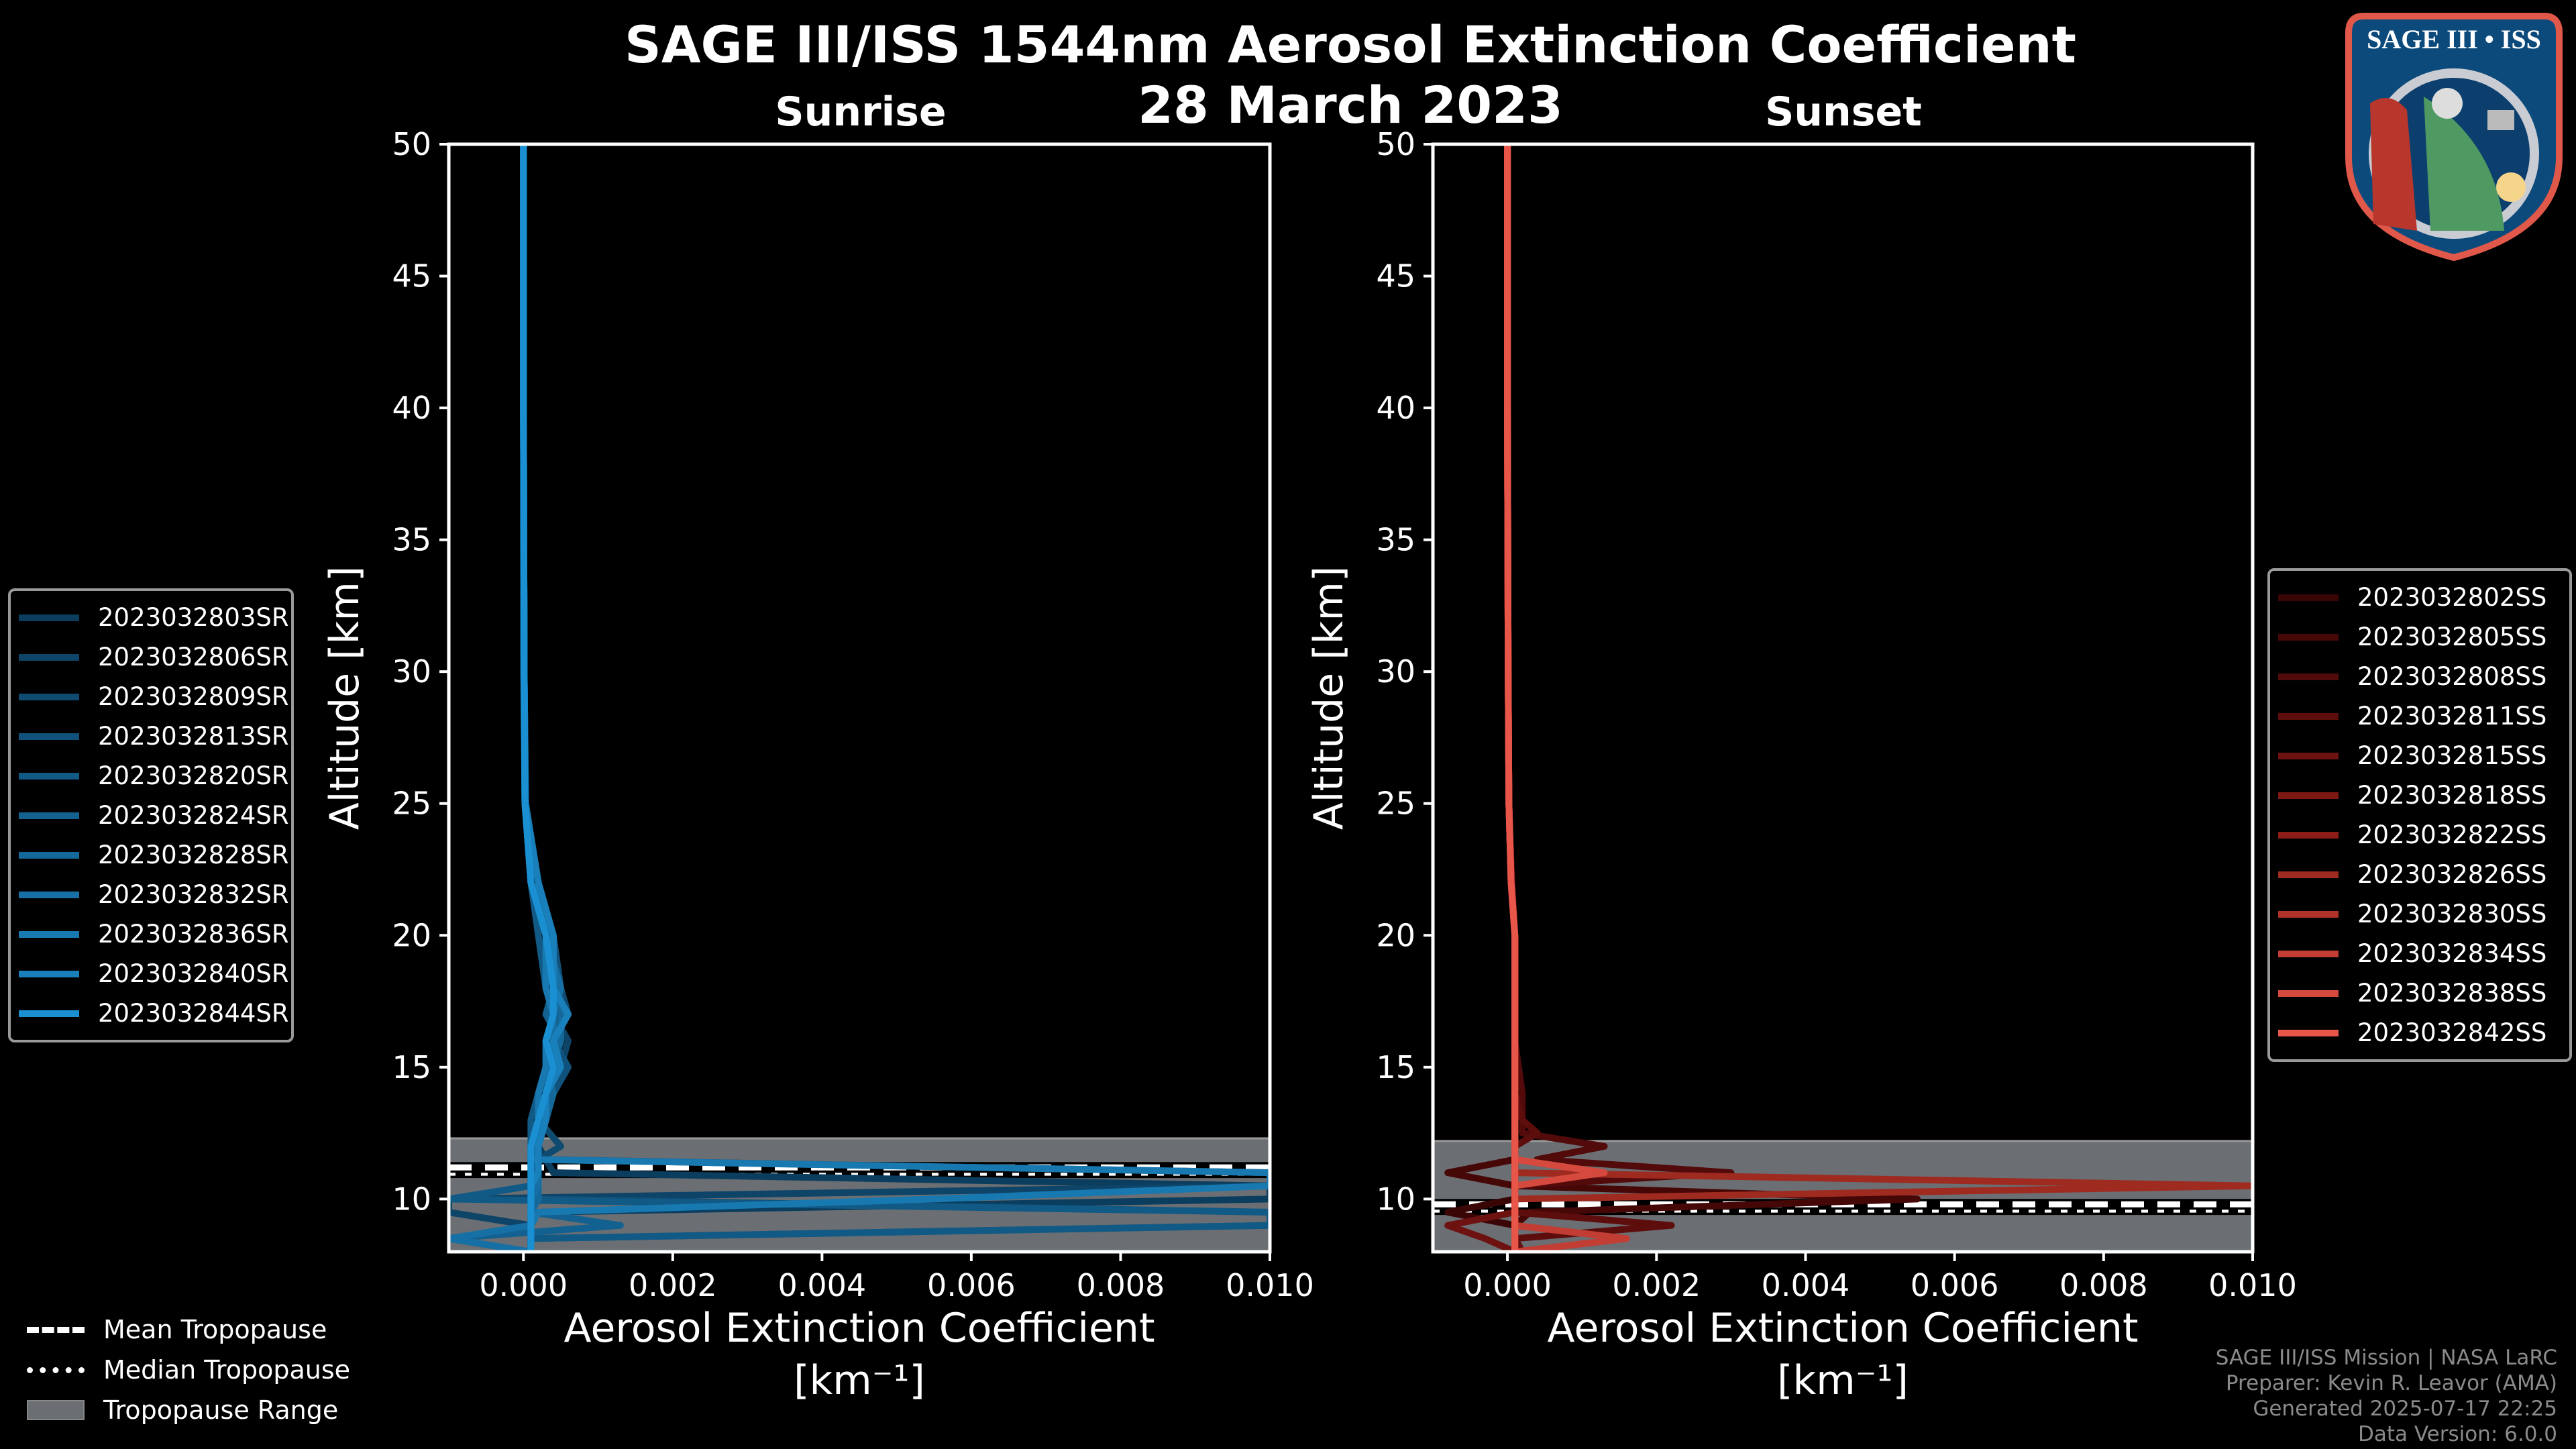 The height and width of the screenshot is (1449, 2576). Describe the element at coordinates (56, 1369) in the screenshot. I see `dotted-line-swatch` at that location.